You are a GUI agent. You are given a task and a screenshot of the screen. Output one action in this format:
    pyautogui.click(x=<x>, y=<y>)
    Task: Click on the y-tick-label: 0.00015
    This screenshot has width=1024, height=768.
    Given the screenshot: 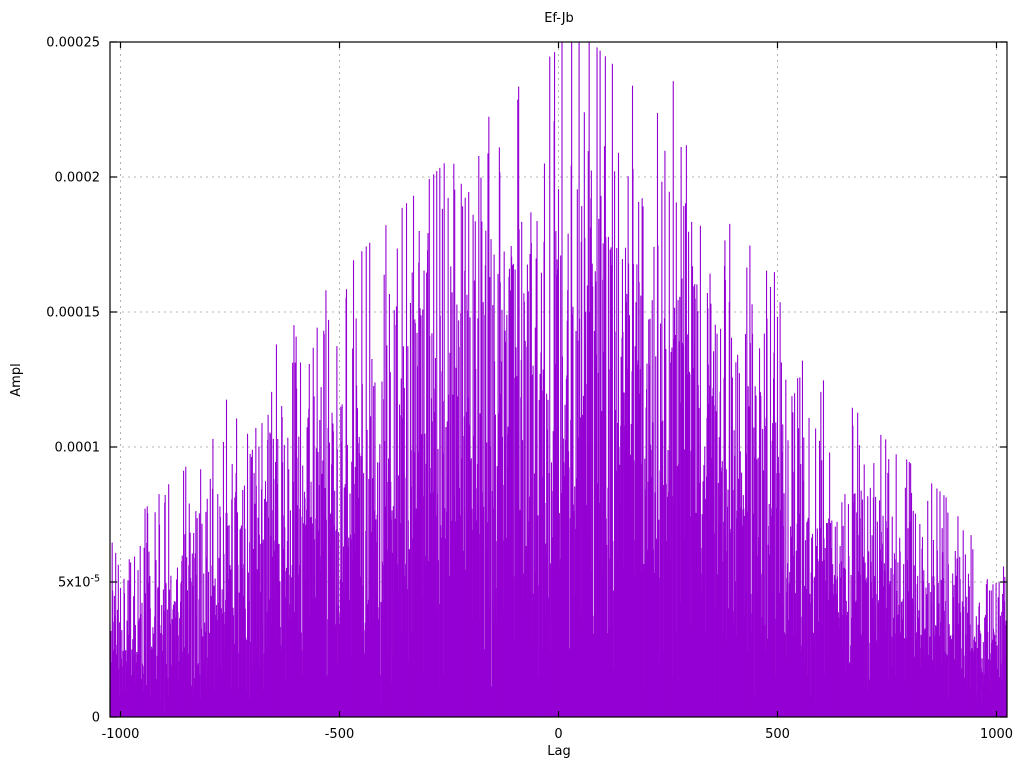 What is the action you would take?
    pyautogui.click(x=73, y=313)
    